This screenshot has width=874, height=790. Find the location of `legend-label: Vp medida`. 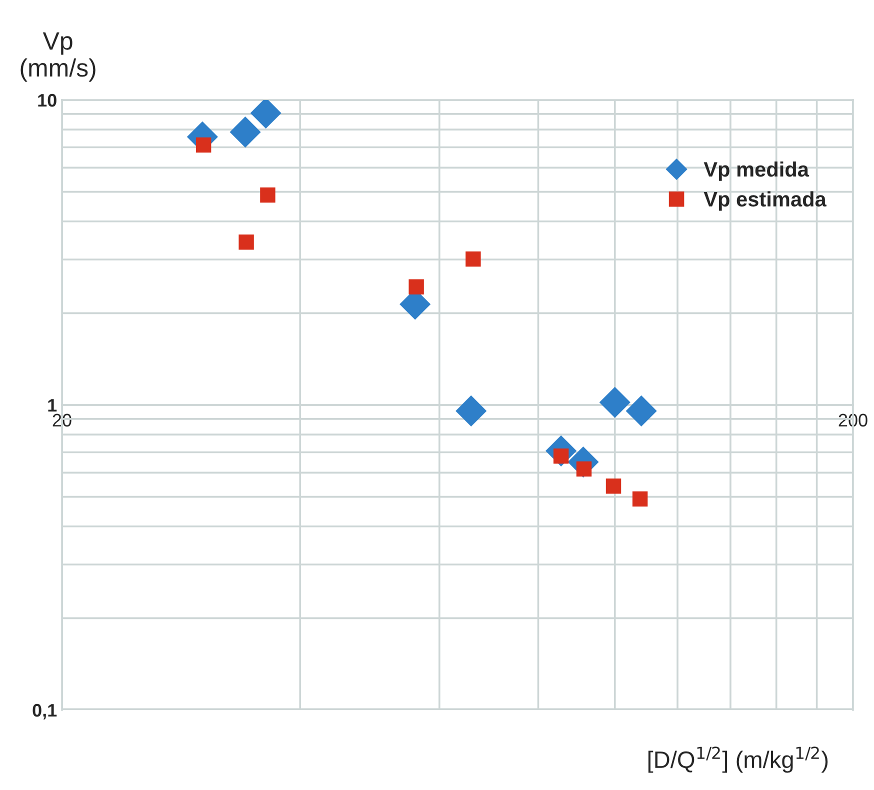

legend-label: Vp medida is located at coordinates (757, 171).